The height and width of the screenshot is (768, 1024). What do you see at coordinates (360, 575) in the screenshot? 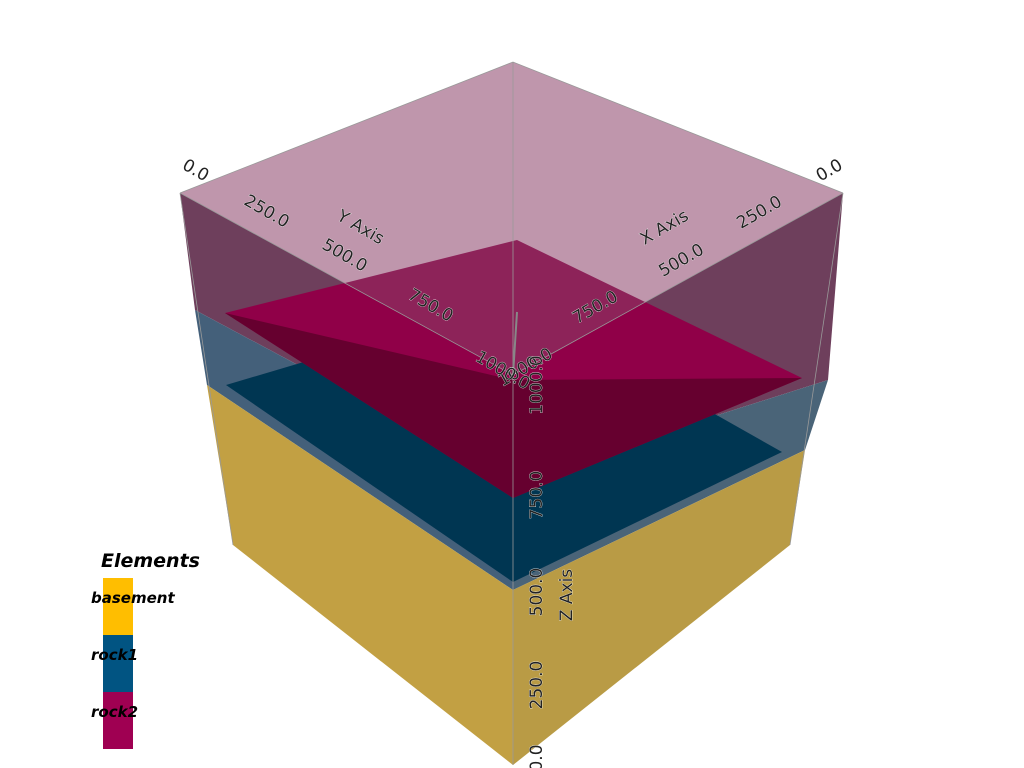
I see `left-face-basement` at bounding box center [360, 575].